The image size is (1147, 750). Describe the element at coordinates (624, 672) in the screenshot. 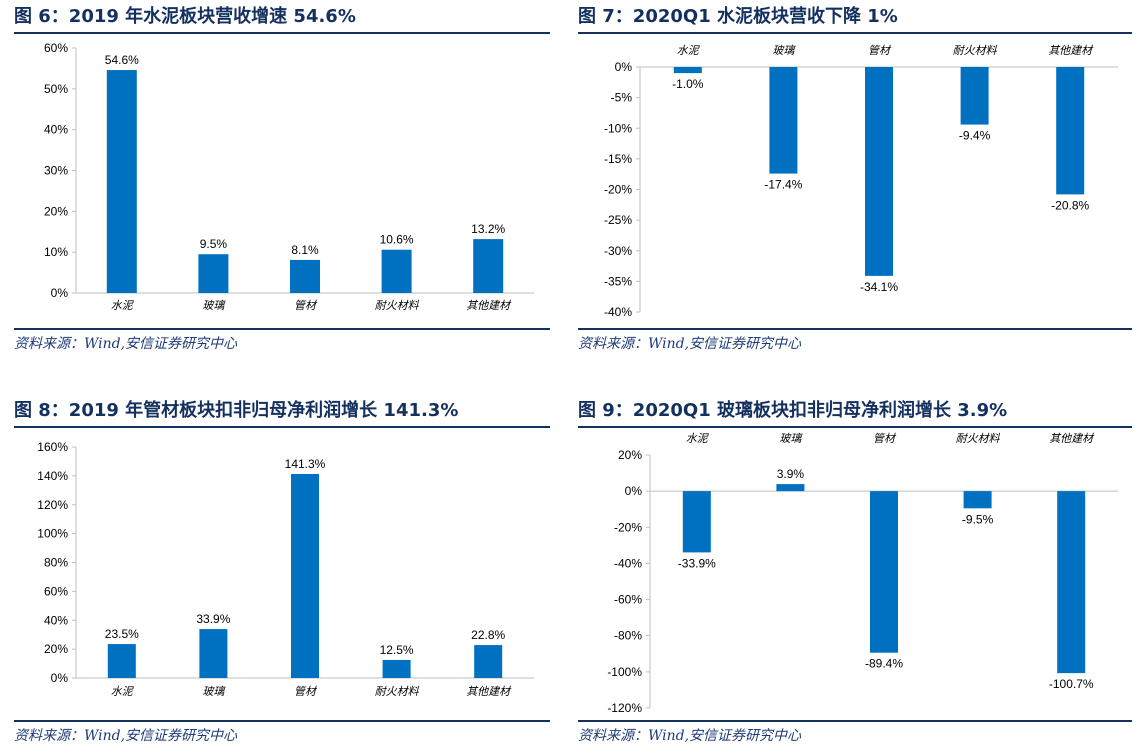

I see `y-tick-label: -100%` at that location.